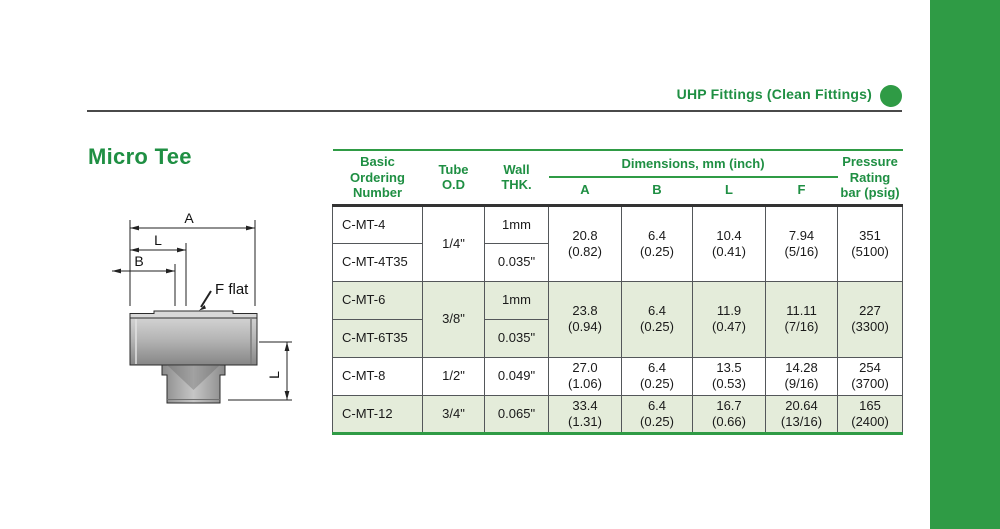  I want to click on dimension-b, so click(144, 285).